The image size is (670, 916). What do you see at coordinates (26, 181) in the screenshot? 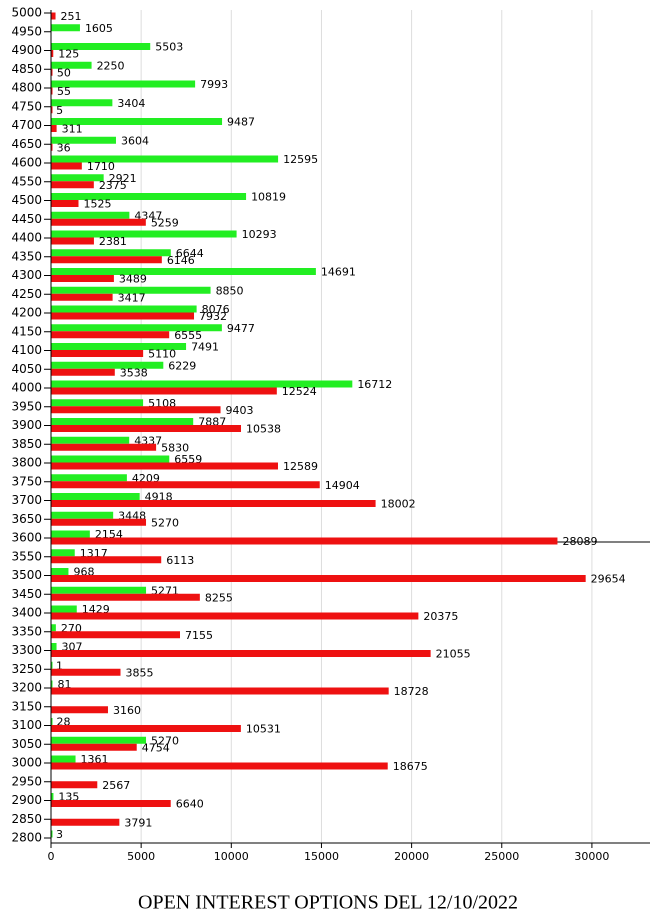
I see `y-tick-label: 4550` at bounding box center [26, 181].